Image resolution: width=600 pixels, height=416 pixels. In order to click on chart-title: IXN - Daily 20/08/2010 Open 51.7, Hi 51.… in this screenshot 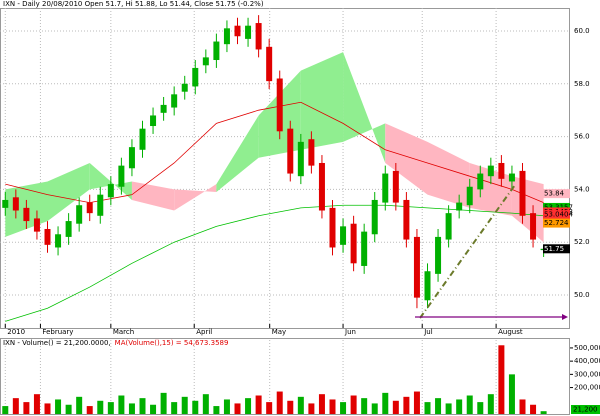, I will do `click(133, 4)`.